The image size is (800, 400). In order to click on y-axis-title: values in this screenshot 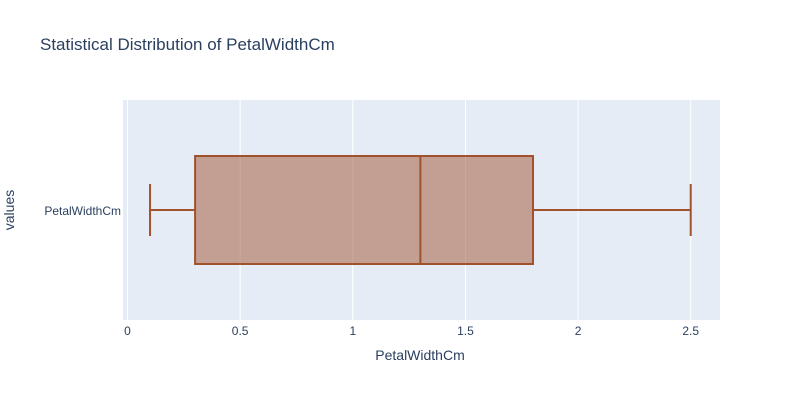, I will do `click(9, 210)`.